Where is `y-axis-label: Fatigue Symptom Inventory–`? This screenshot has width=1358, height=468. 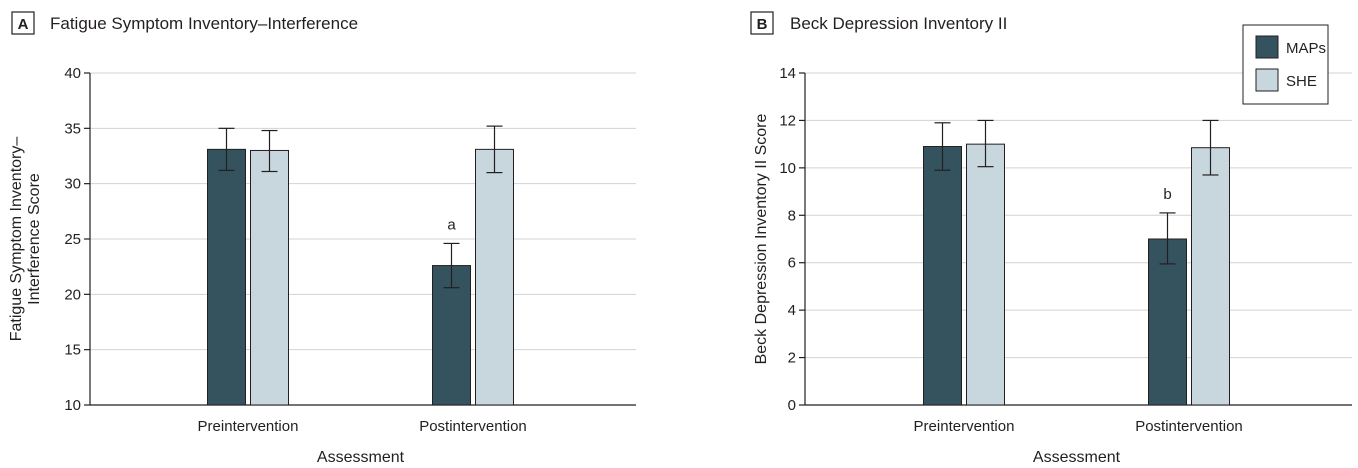 y-axis-label: Fatigue Symptom Inventory– is located at coordinates (16, 239).